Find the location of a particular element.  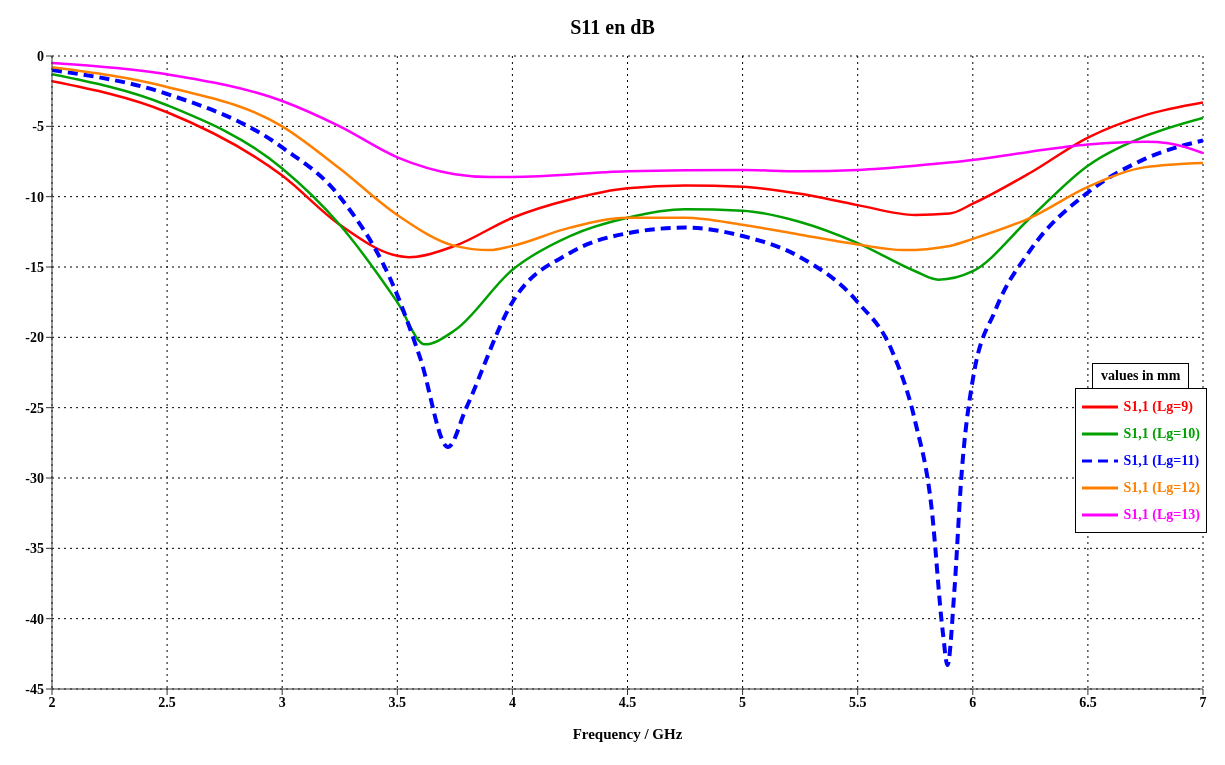

x-tick-label: 3 is located at coordinates (282, 702).